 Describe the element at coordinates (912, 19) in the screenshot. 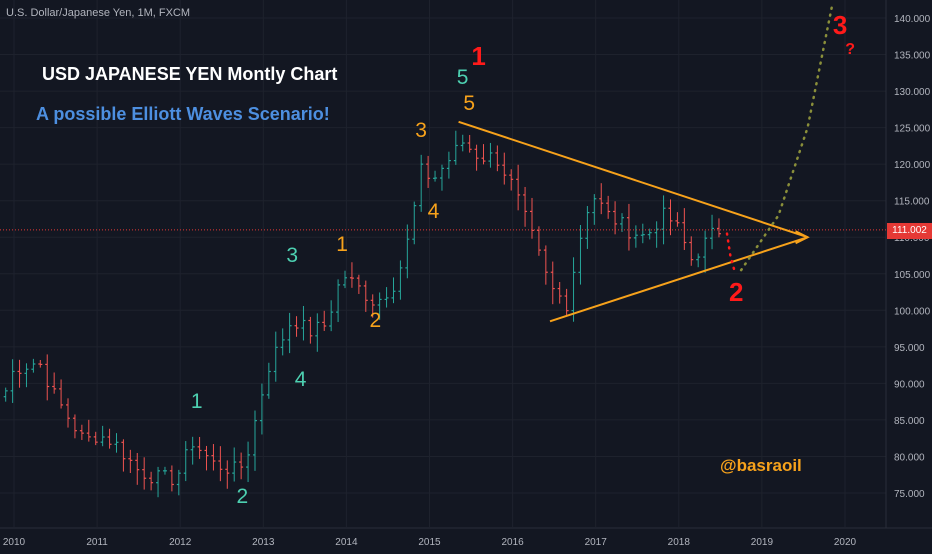

I see `y-tick-label: 140.000` at that location.